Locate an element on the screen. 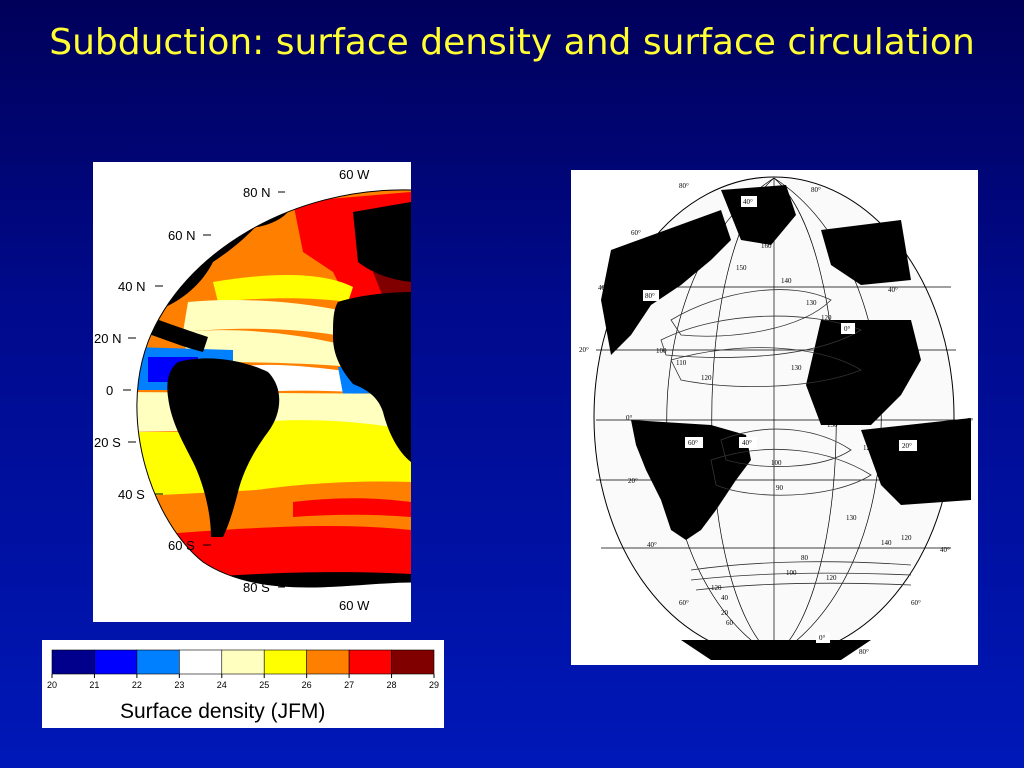 This screenshot has height=768, width=1024. streamlines is located at coordinates (786, 440).